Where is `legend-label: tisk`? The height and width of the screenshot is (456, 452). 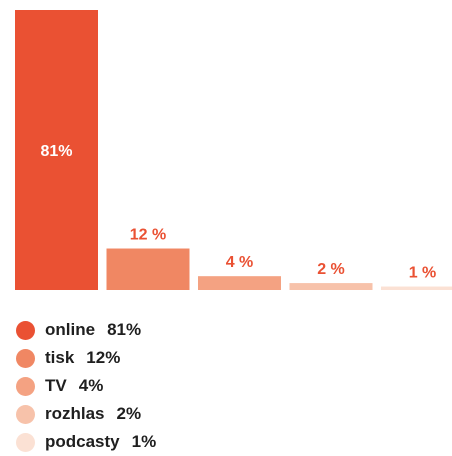
legend-label: tisk is located at coordinates (60, 357).